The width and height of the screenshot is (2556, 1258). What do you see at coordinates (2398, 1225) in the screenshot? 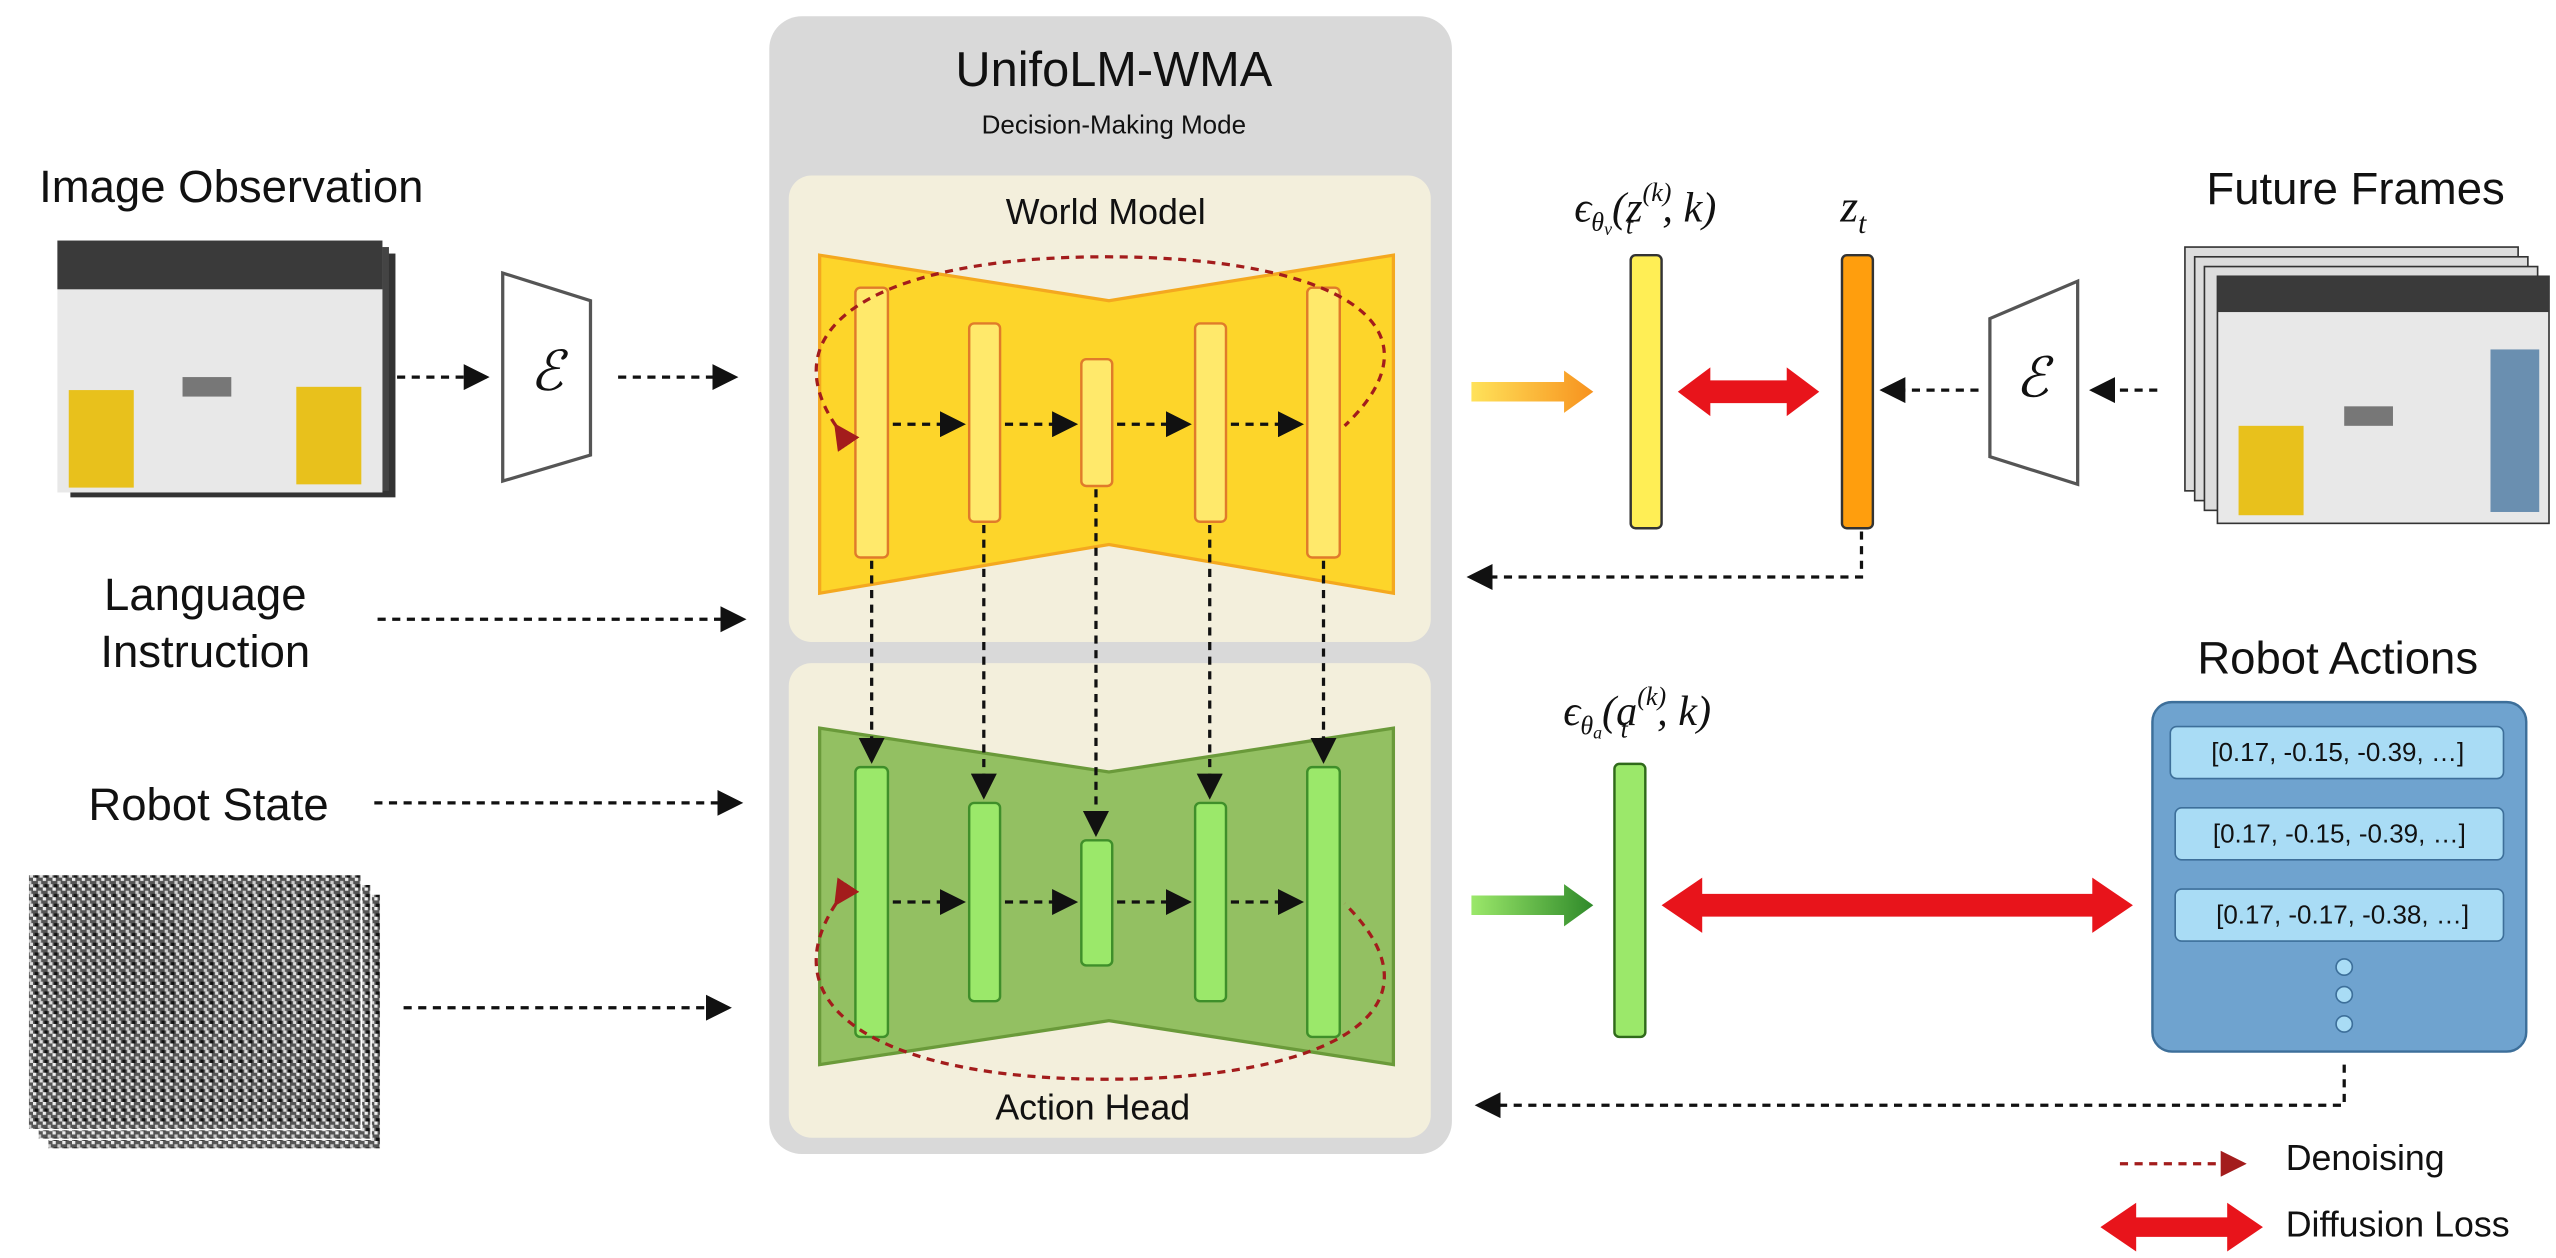
I see `legend-label: Diffusion Loss` at bounding box center [2398, 1225].